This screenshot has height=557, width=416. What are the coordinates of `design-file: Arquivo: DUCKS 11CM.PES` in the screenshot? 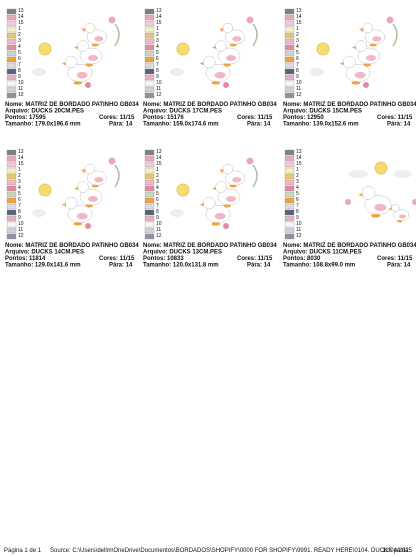 It's located at (322, 253).